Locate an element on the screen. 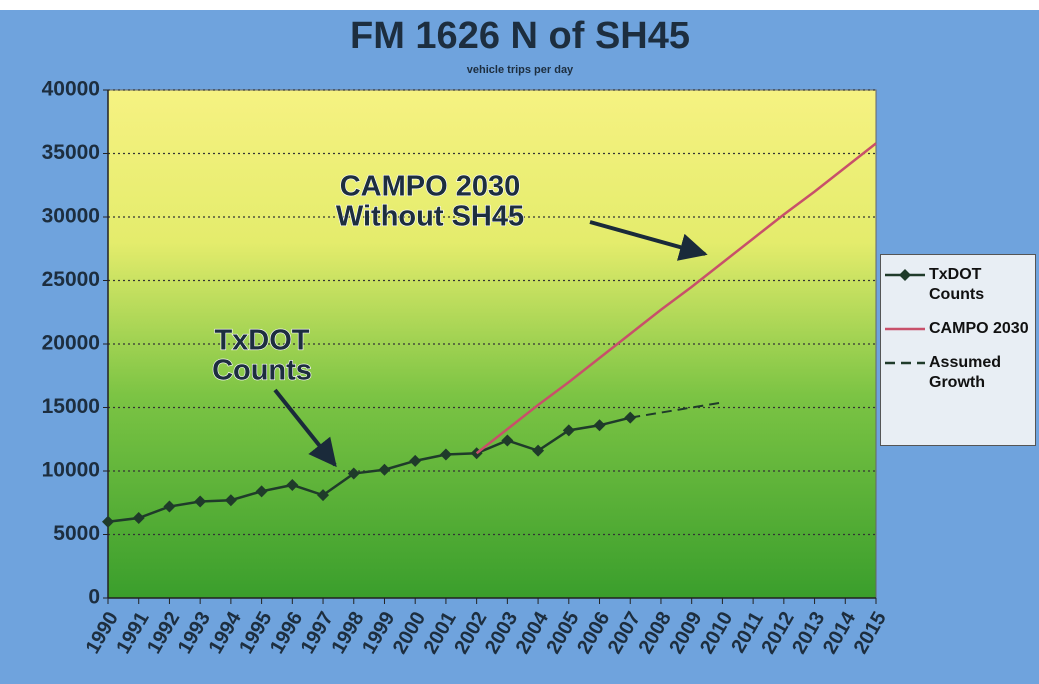 This screenshot has height=684, width=1039. y-tick-label: 40000 is located at coordinates (71, 89).